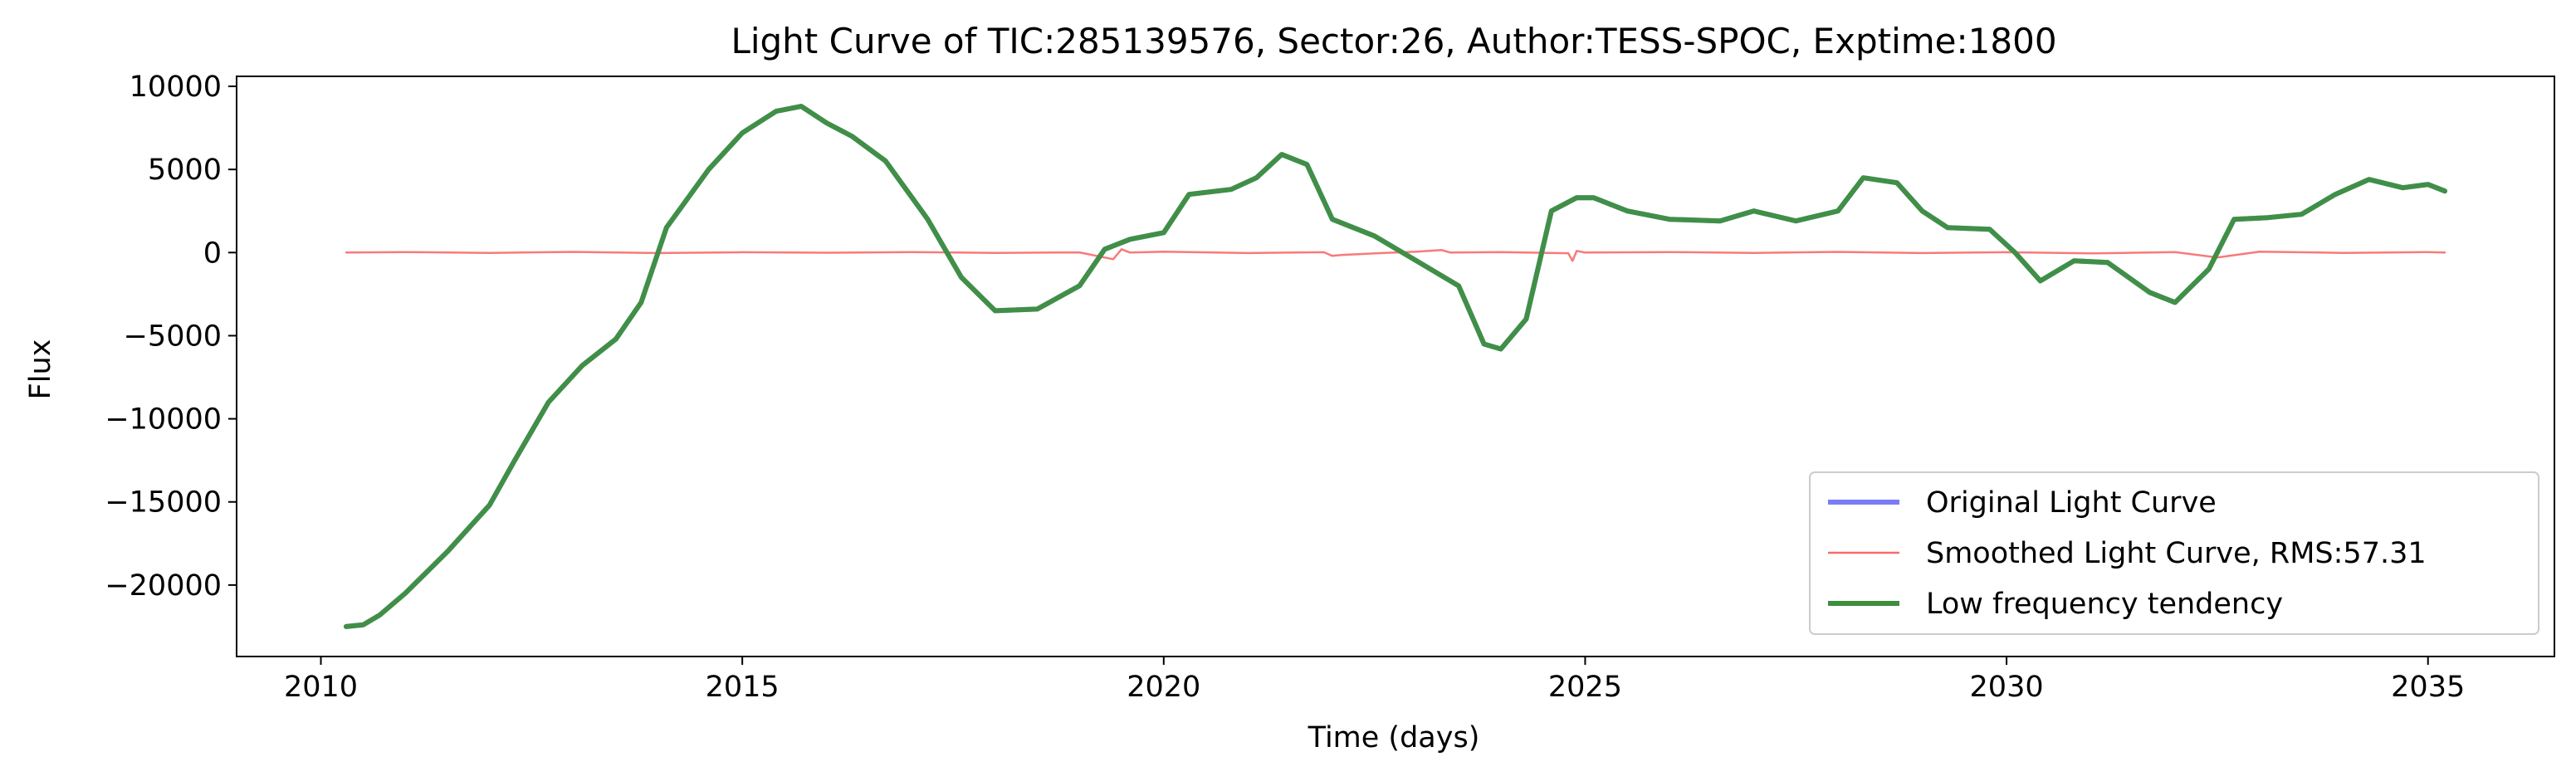  I want to click on x-tick-label: 2020, so click(1163, 687).